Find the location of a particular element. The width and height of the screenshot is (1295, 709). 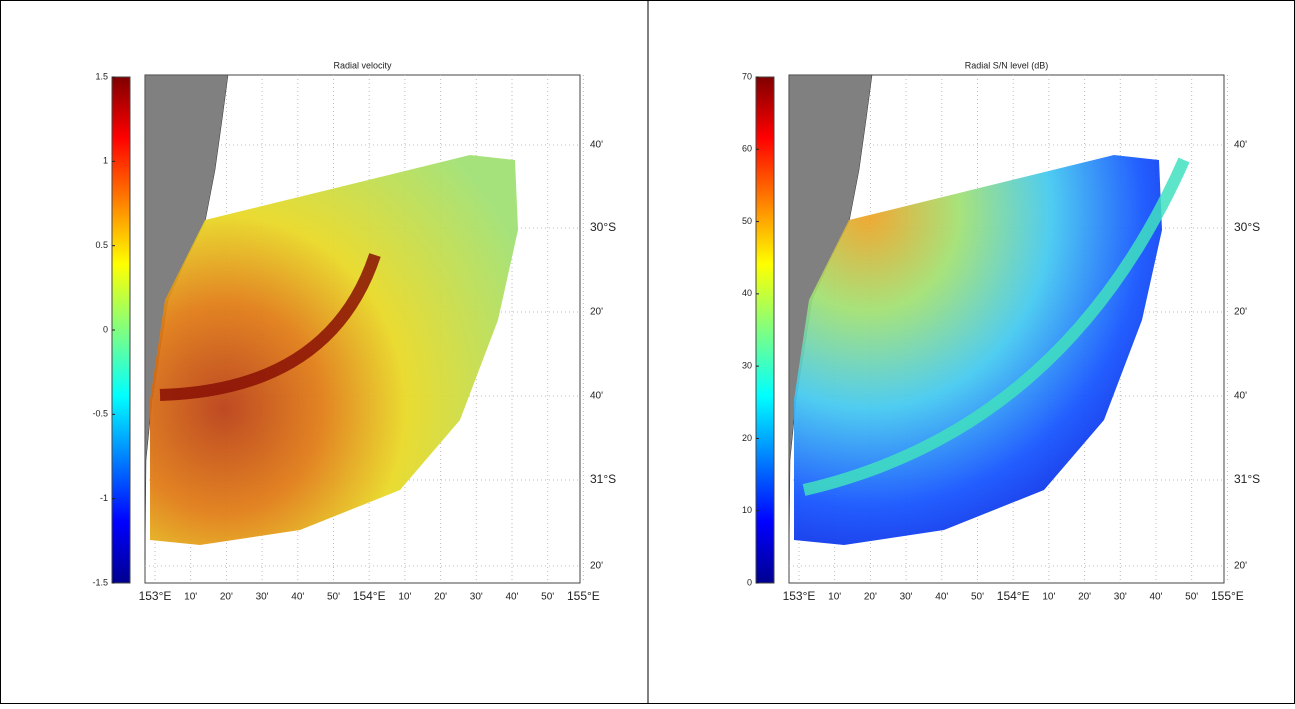

panel-title: Radial S/N level (dB) is located at coordinates (1007, 65).